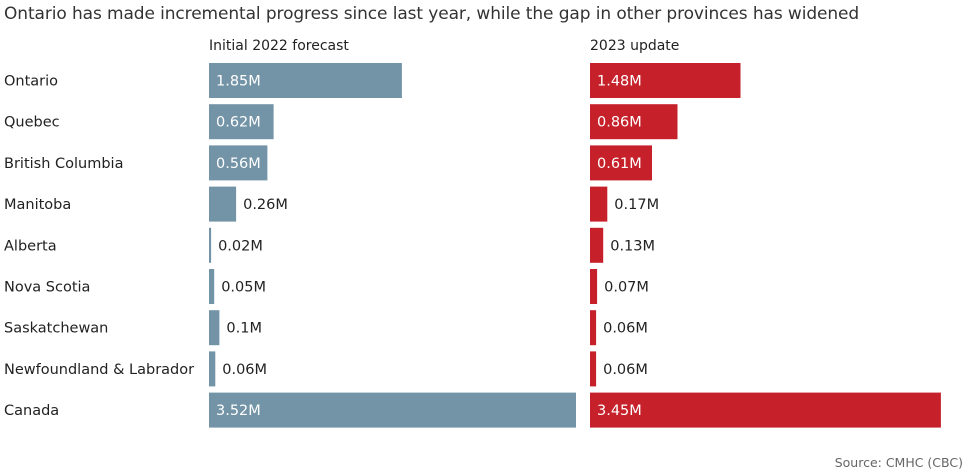 The height and width of the screenshot is (476, 967). I want to click on category-label-alberta: Alberta, so click(30, 246).